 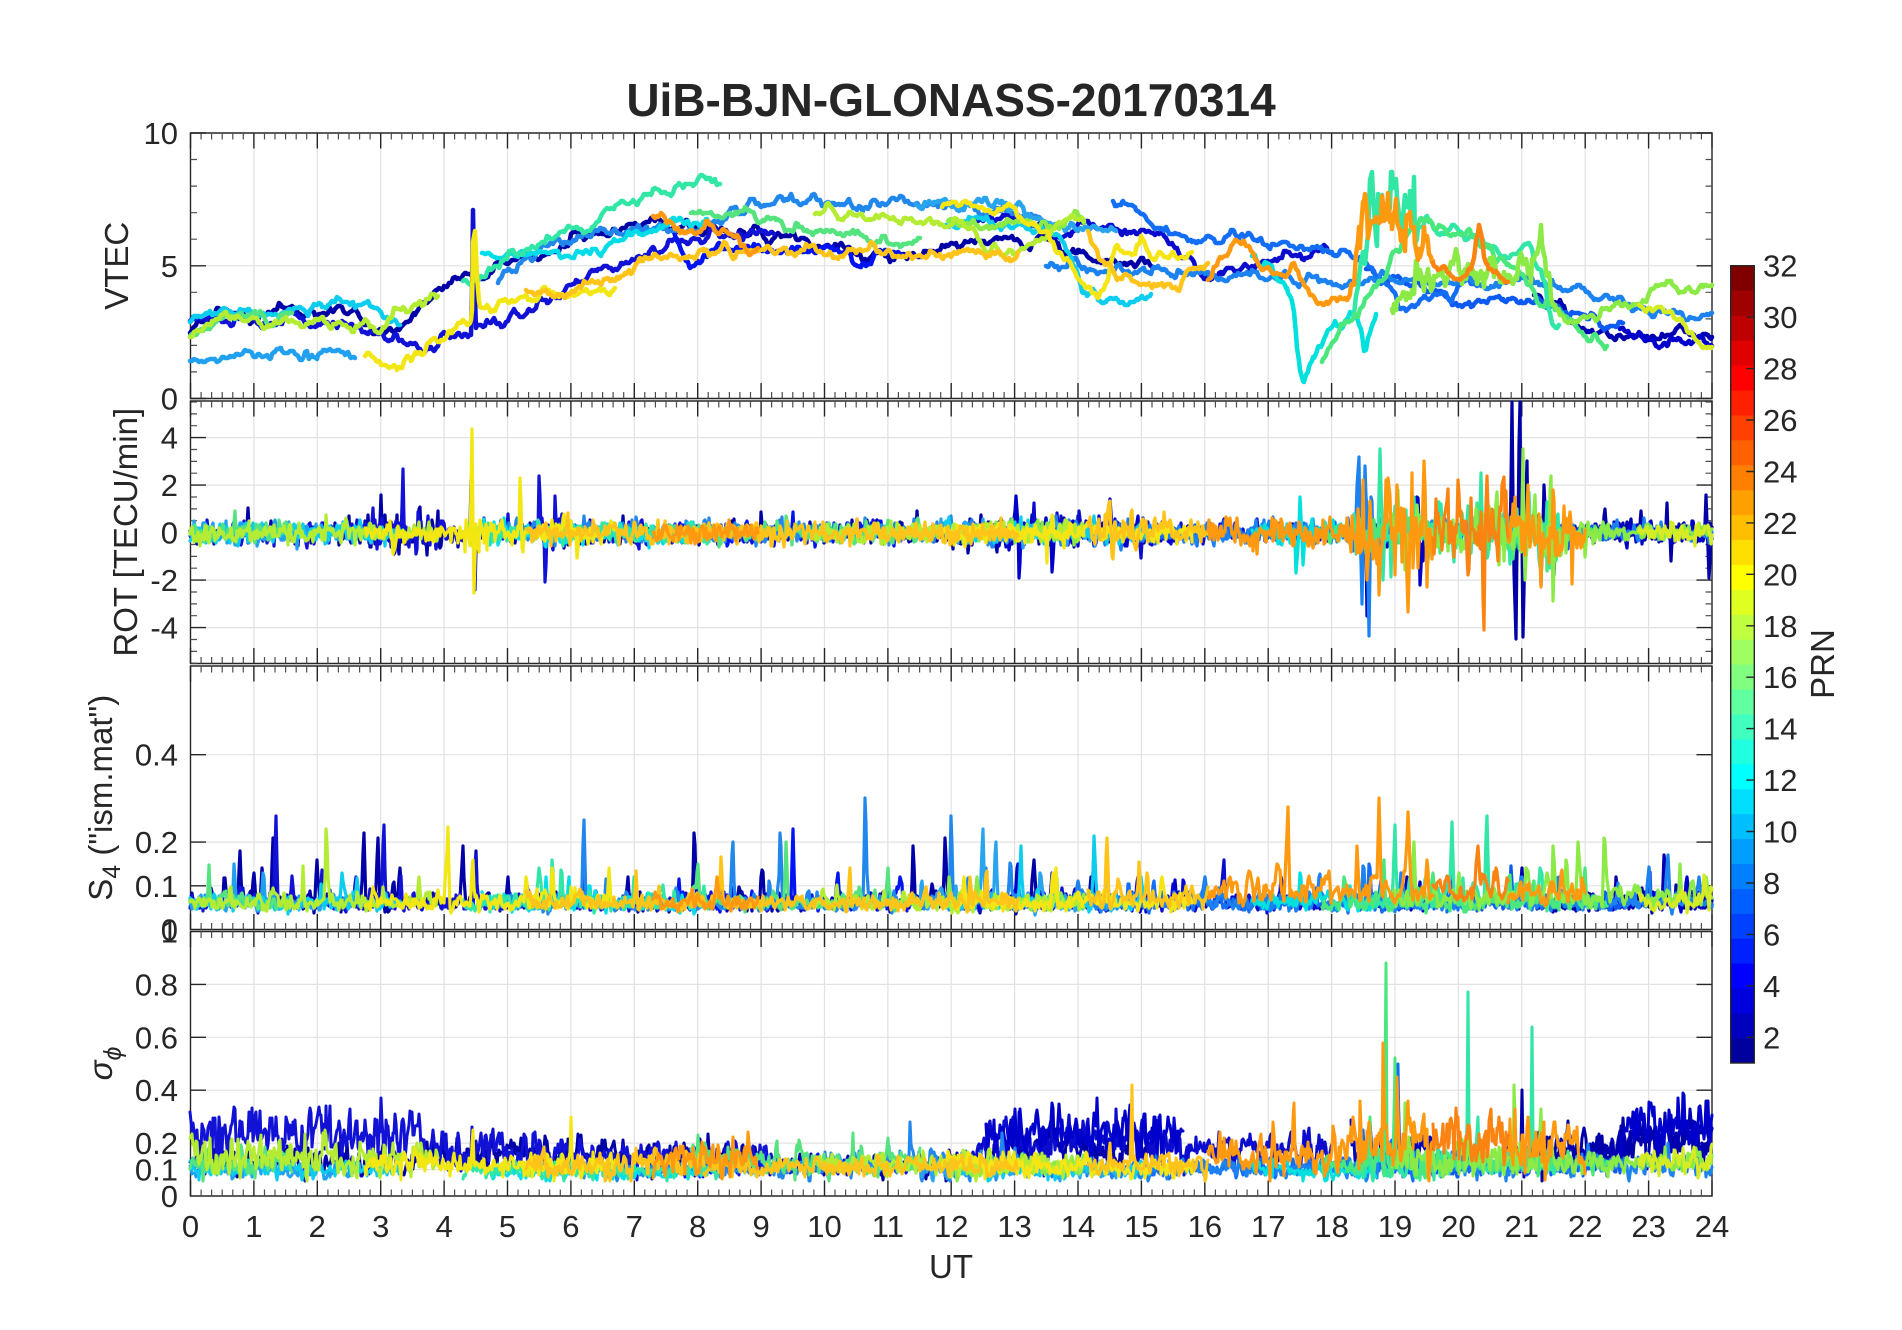 I want to click on svg-text: 26, so click(x=1780, y=420).